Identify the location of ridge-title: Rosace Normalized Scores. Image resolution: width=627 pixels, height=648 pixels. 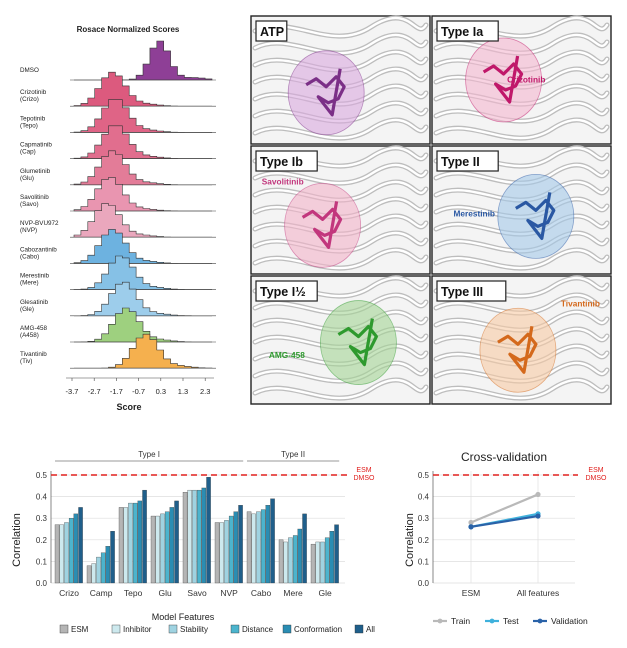
(128, 29).